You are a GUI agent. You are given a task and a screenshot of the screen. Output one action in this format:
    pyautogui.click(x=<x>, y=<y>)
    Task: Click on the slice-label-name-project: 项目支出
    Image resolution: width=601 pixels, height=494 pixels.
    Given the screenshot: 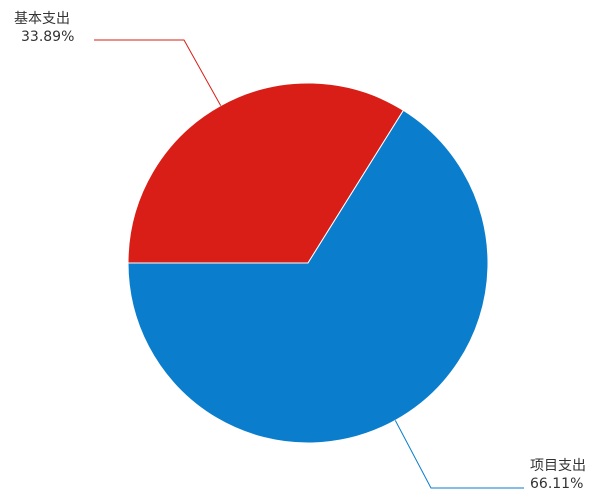 What is the action you would take?
    pyautogui.click(x=558, y=466)
    